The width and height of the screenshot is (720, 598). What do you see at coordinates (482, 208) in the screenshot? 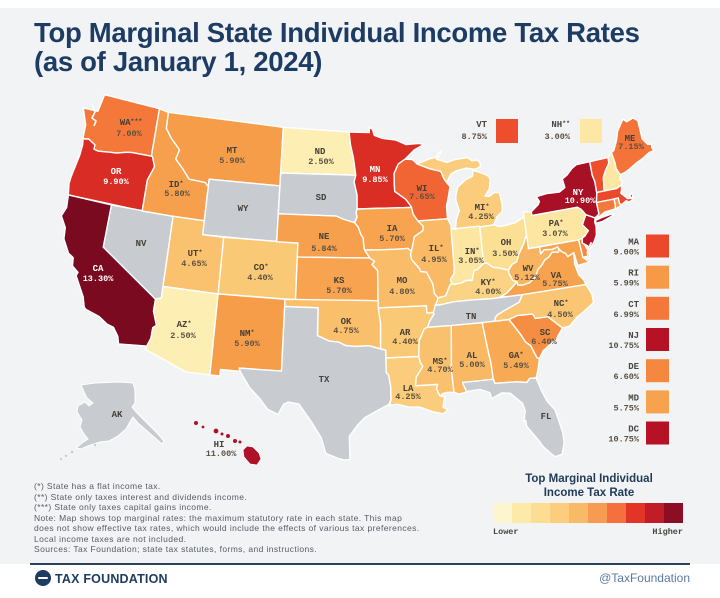
I see `svg-text: MI*` at bounding box center [482, 208].